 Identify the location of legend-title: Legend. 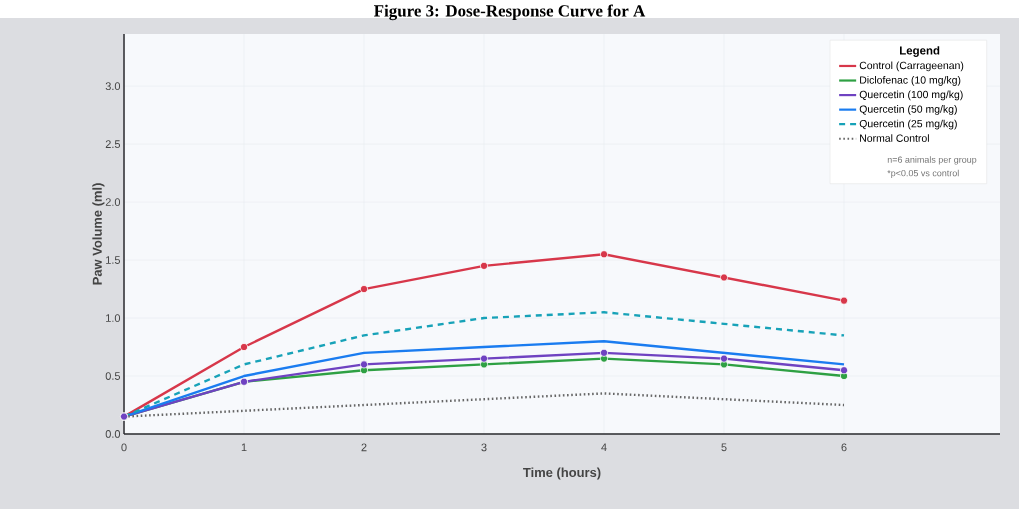
(920, 51).